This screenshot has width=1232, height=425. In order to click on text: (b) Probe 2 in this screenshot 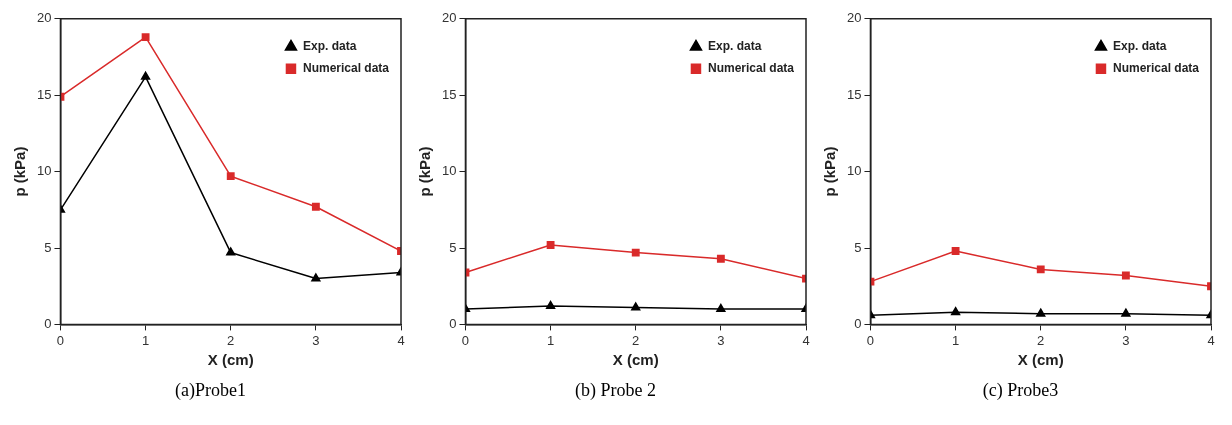, I will do `click(615, 390)`.